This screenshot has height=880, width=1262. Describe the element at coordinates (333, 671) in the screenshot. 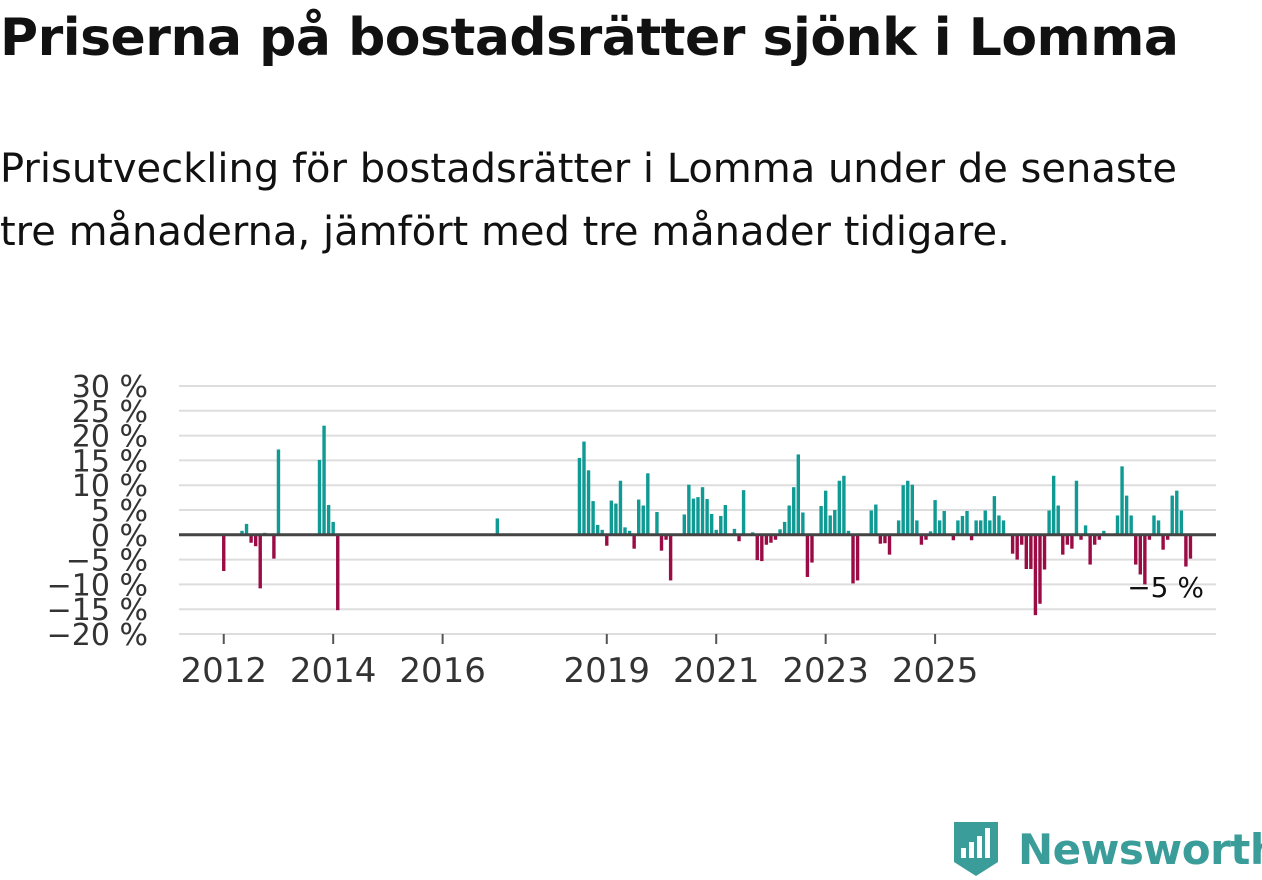

I see `x-tick-label: 2014` at that location.